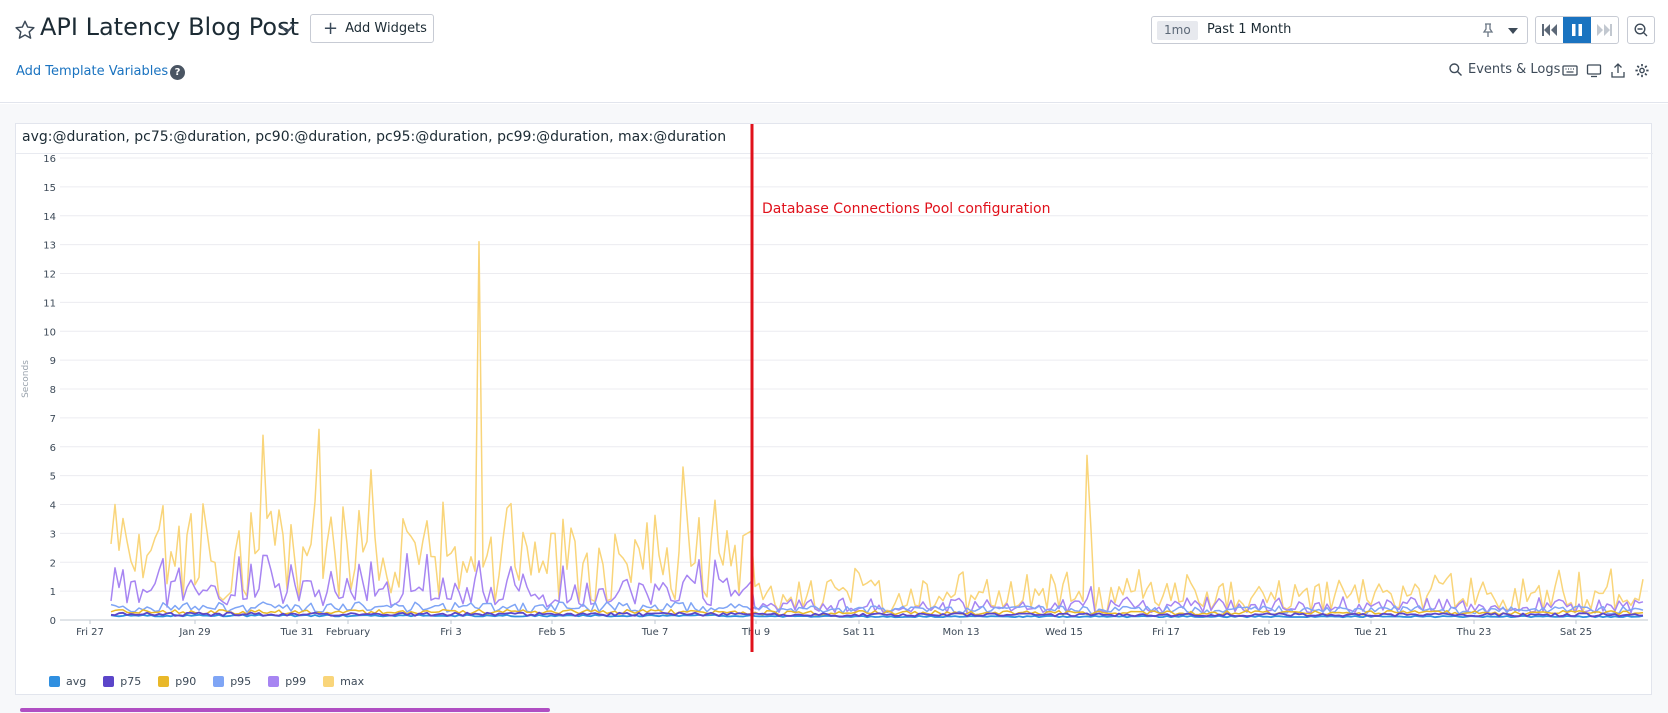  I want to click on legend-item-max: max, so click(343, 681).